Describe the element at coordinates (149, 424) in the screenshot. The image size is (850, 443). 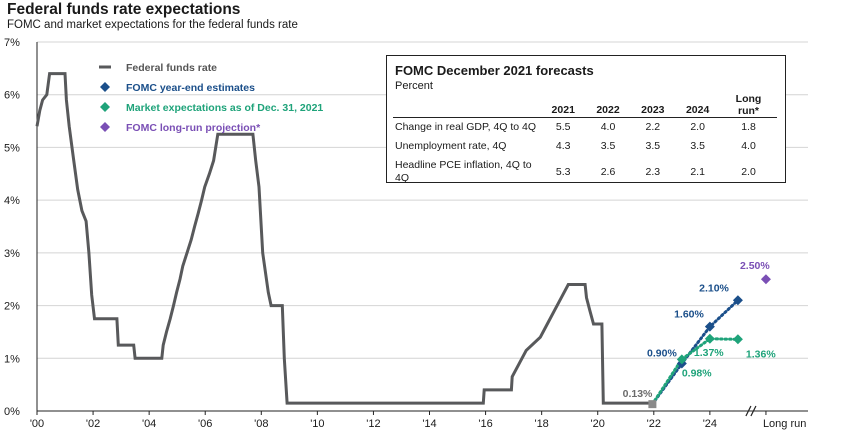
I see `x-tick-label: '04` at that location.